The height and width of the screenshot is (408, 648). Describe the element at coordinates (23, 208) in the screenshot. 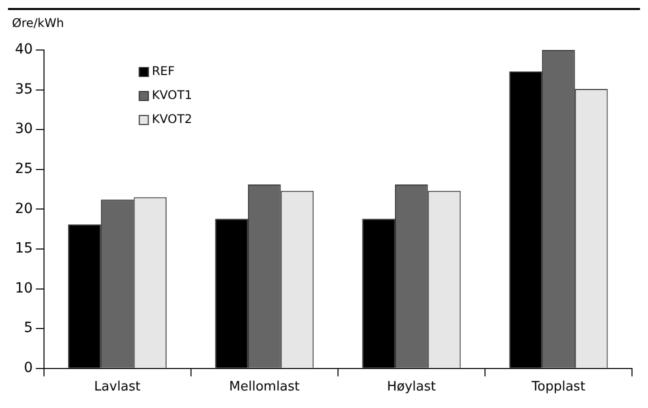

I see `y-tick-label: 20` at that location.